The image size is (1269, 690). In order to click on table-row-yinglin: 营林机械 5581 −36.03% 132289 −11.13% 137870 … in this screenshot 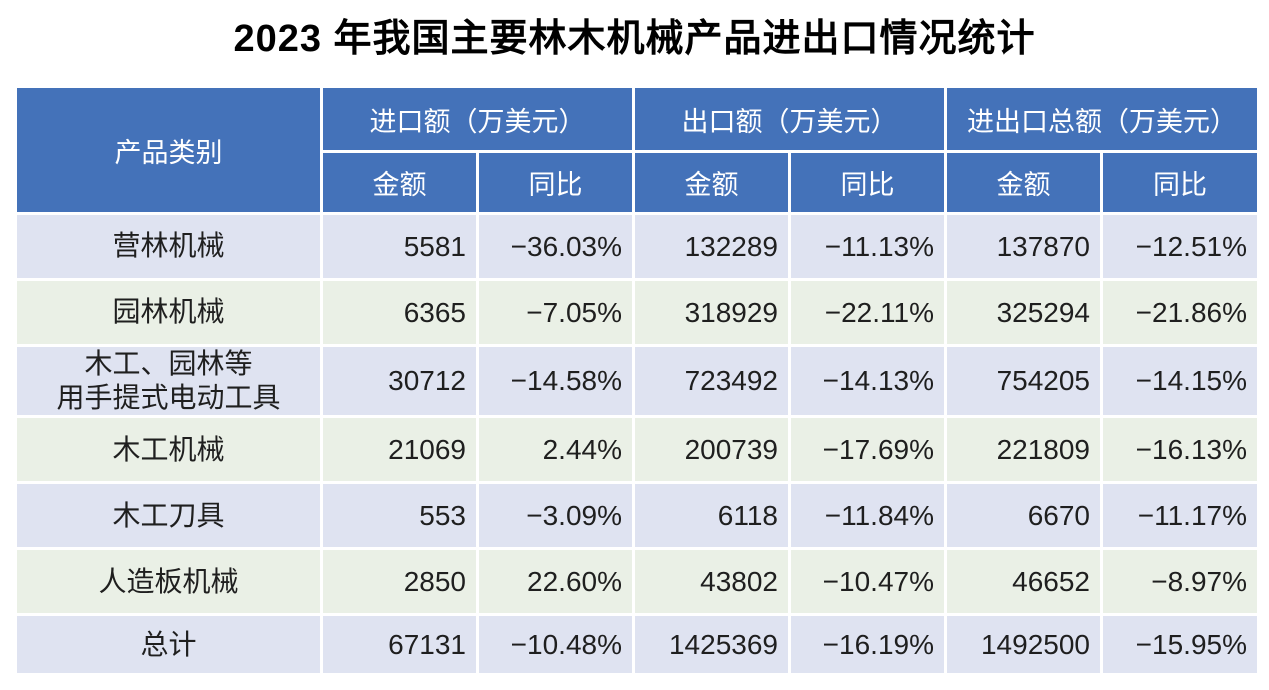, I will do `click(637, 246)`.